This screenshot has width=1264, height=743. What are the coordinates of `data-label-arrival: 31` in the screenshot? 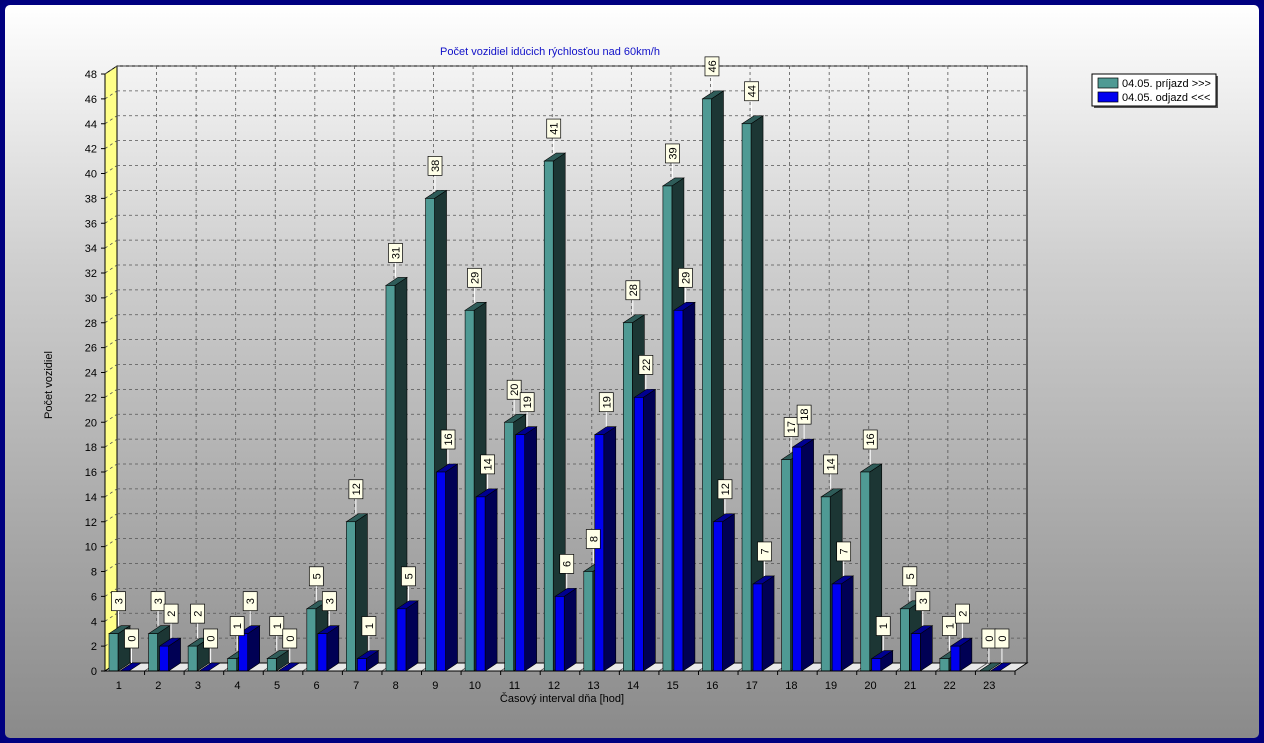 It's located at (395, 260).